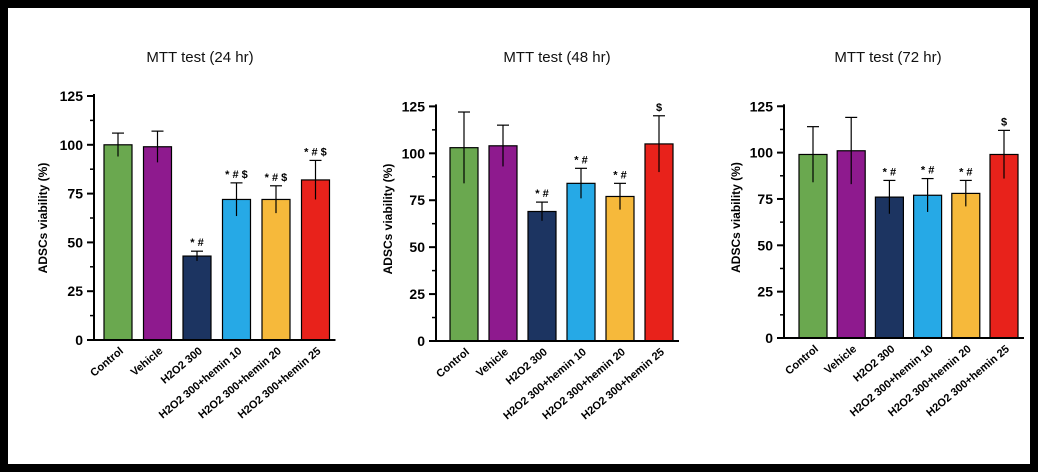  What do you see at coordinates (556, 57) in the screenshot?
I see `chart-title: MTT test (48 hr)` at bounding box center [556, 57].